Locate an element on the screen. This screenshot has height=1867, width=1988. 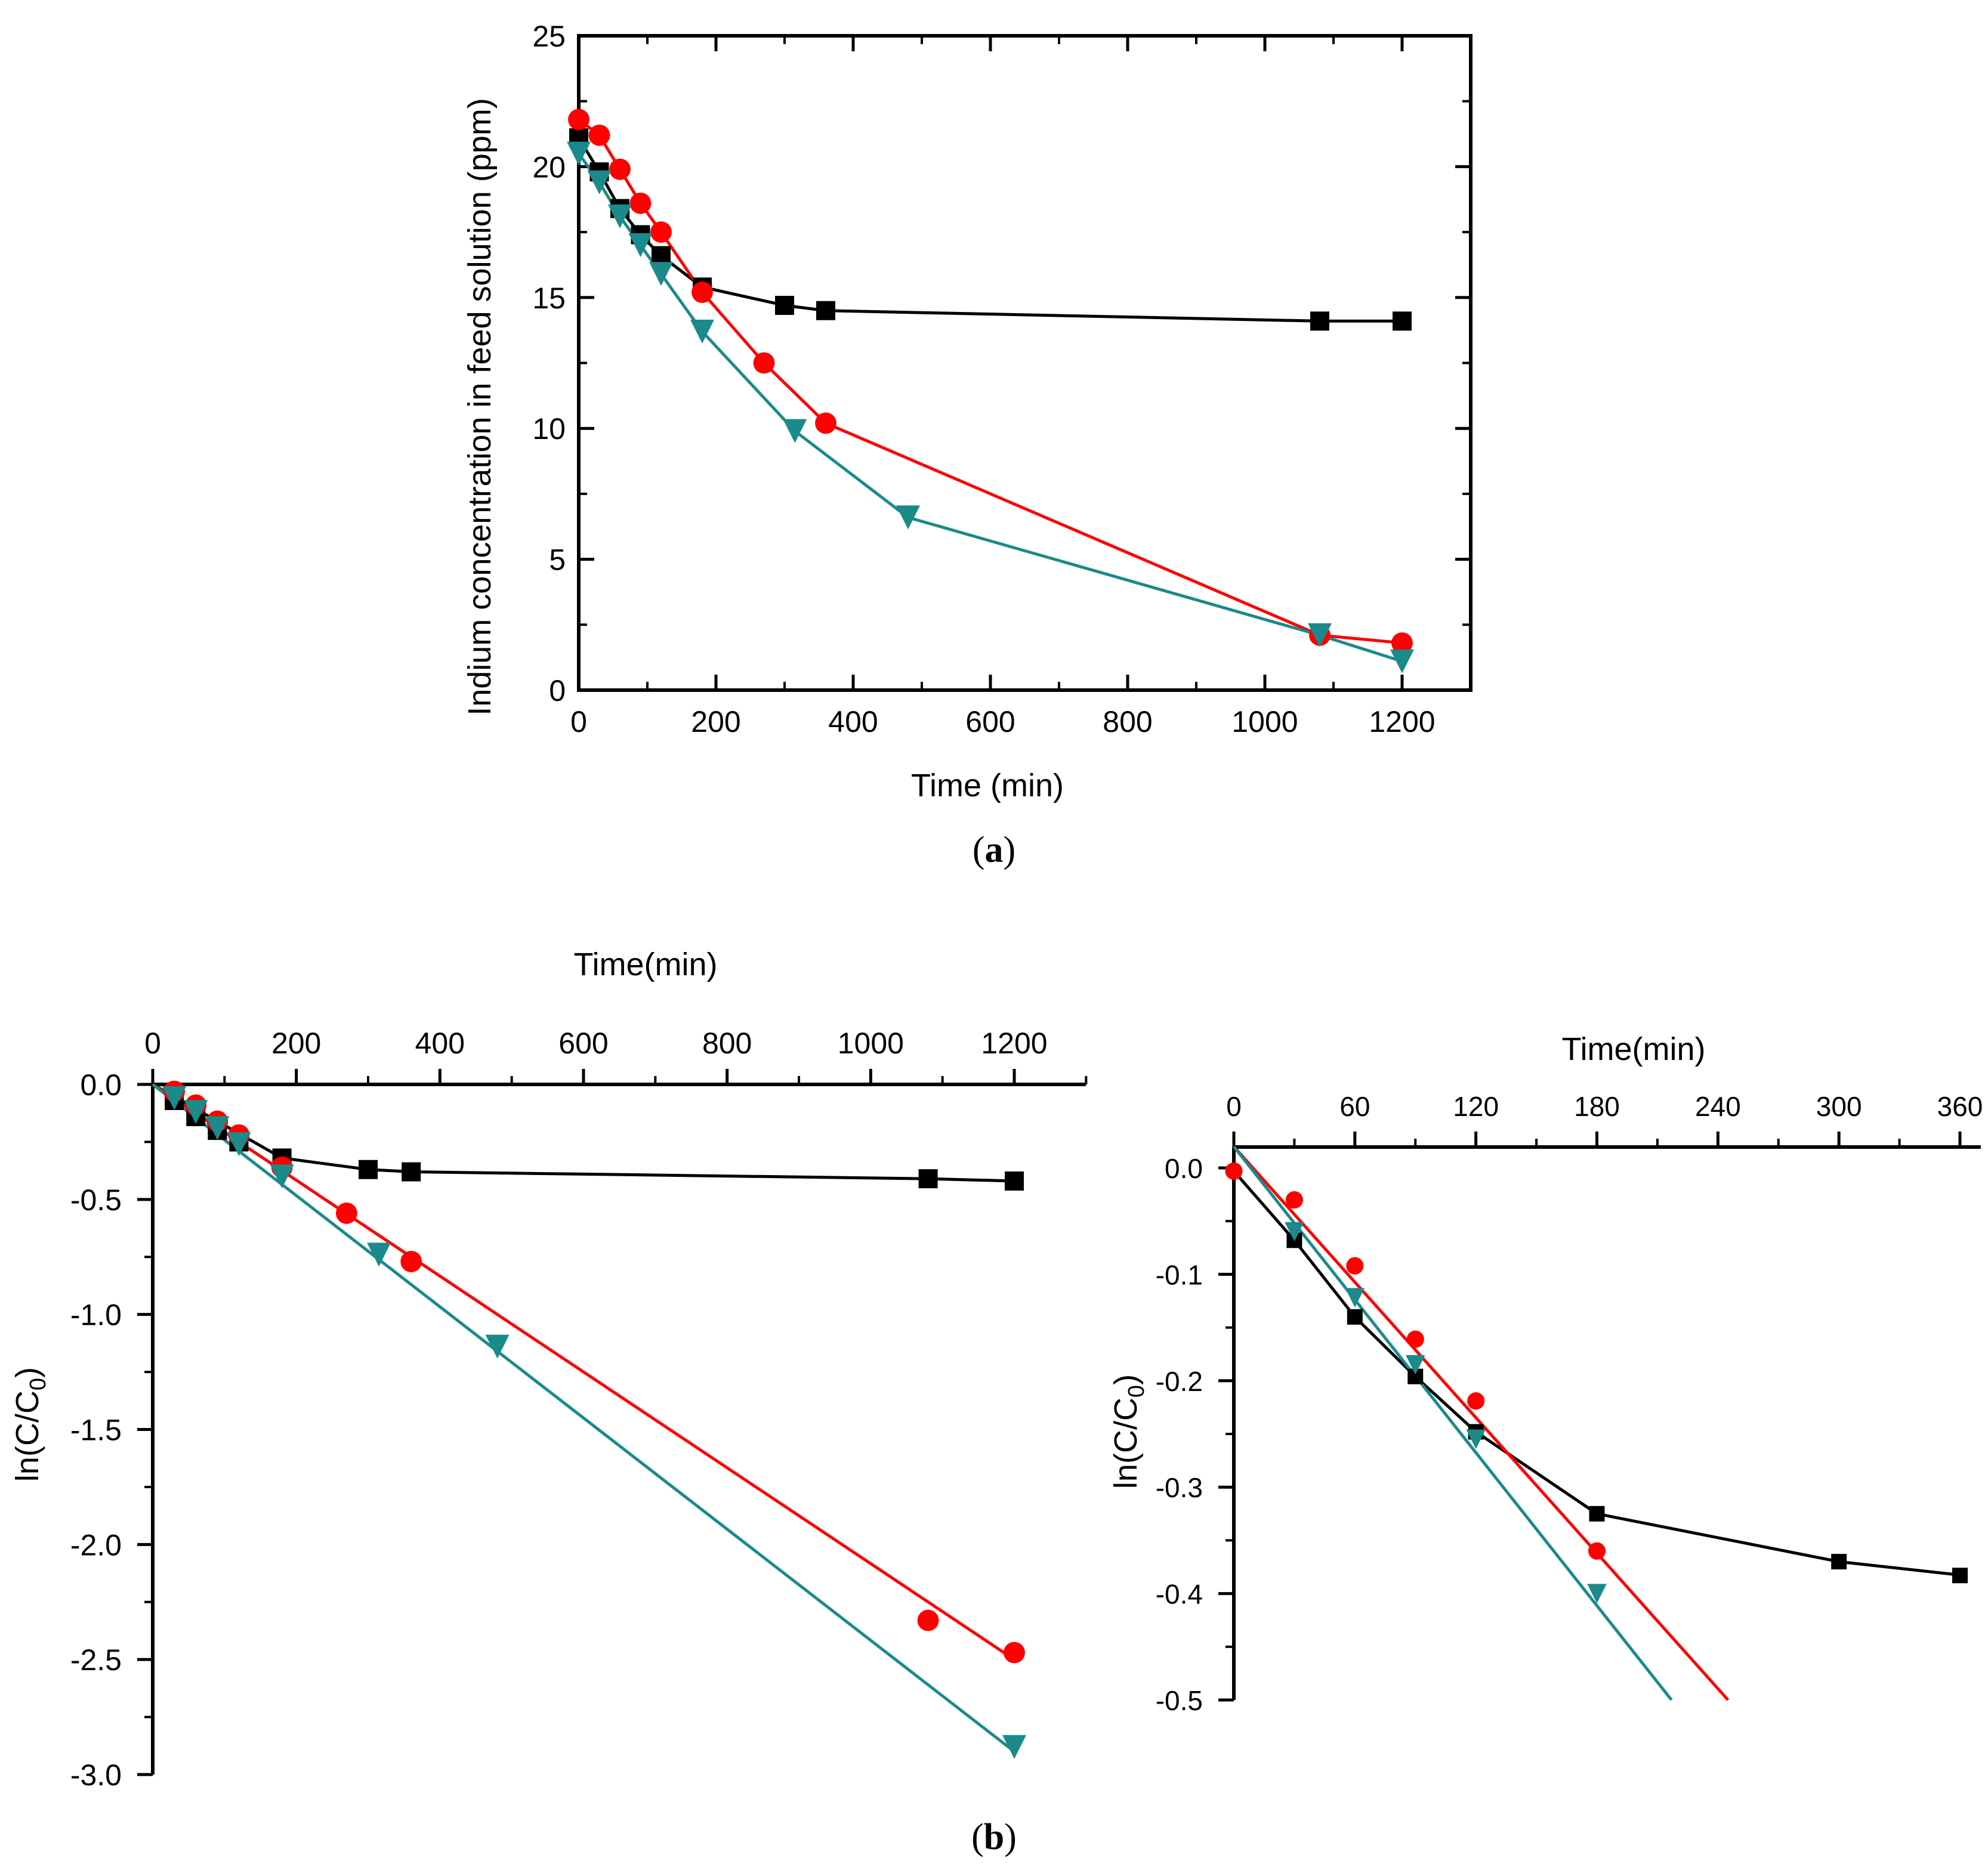
y-tick-label: -0.3 is located at coordinates (1179, 1487).